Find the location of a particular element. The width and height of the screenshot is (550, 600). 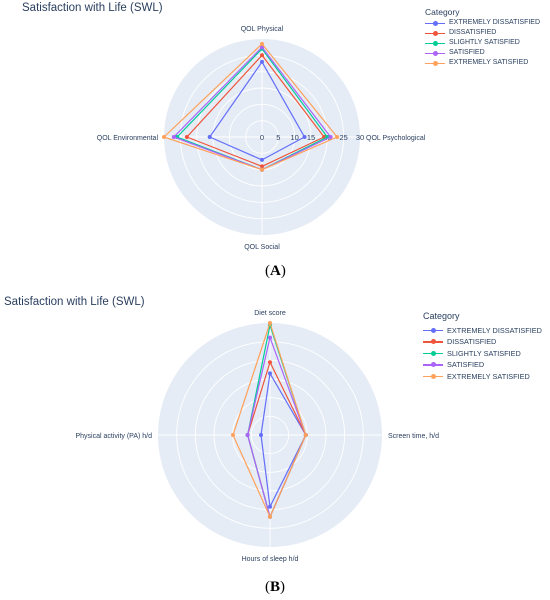

panel-label-a: (A) is located at coordinates (275, 271).